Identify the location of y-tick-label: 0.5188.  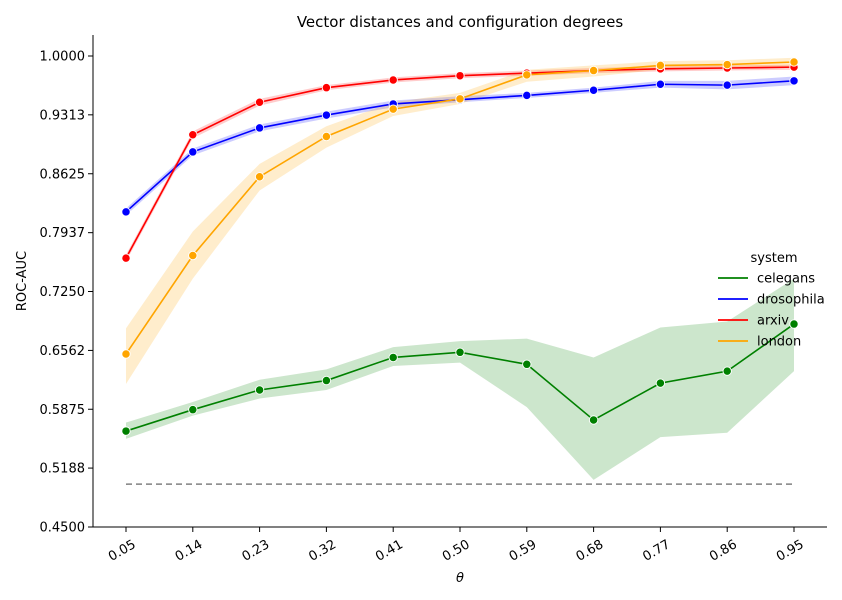
(63, 469).